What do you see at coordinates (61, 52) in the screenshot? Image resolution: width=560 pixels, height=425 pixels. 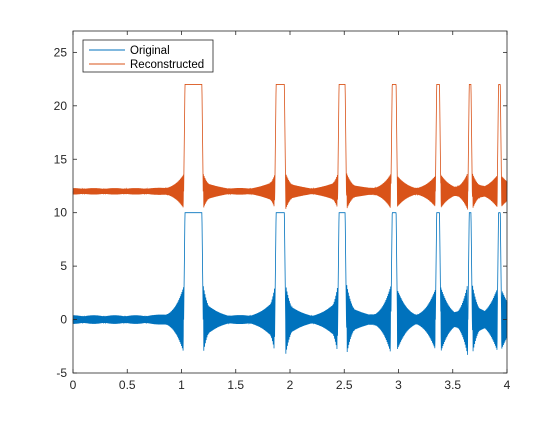 I see `y-tick-label: 25` at bounding box center [61, 52].